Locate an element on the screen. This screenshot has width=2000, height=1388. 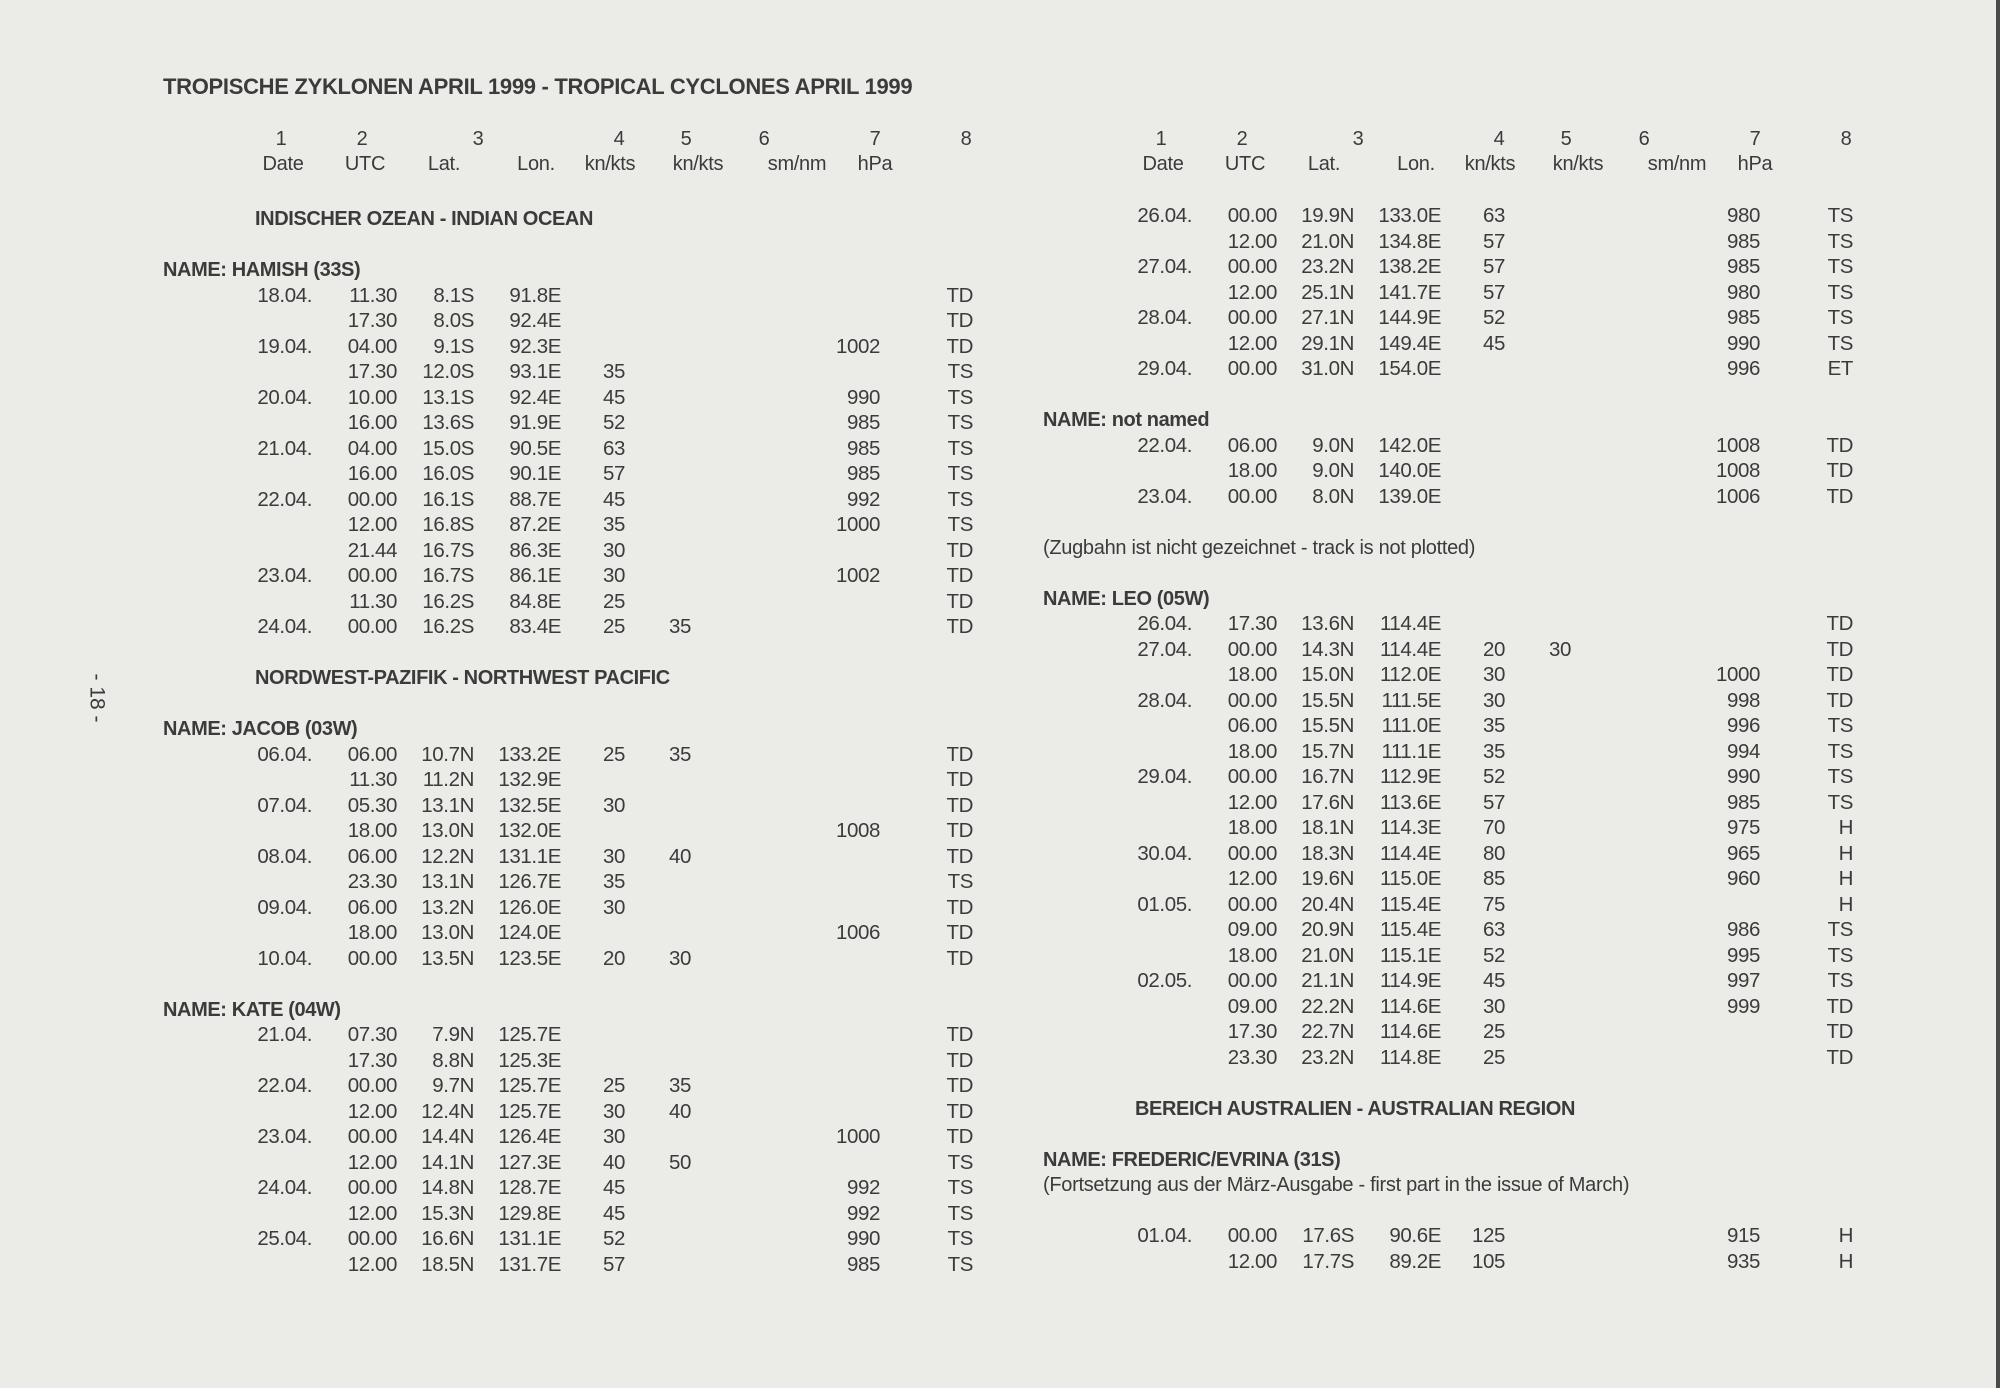
cell-lat: 18.5N is located at coordinates (447, 1264).